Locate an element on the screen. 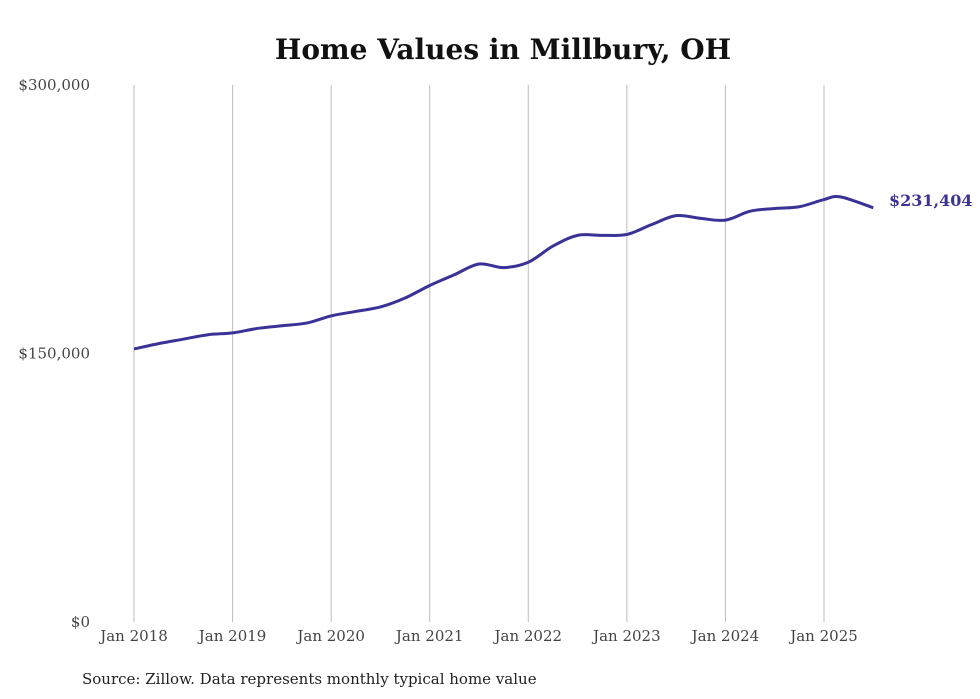 The height and width of the screenshot is (699, 980). x-tick-label: Jan 2025 is located at coordinates (823, 636).